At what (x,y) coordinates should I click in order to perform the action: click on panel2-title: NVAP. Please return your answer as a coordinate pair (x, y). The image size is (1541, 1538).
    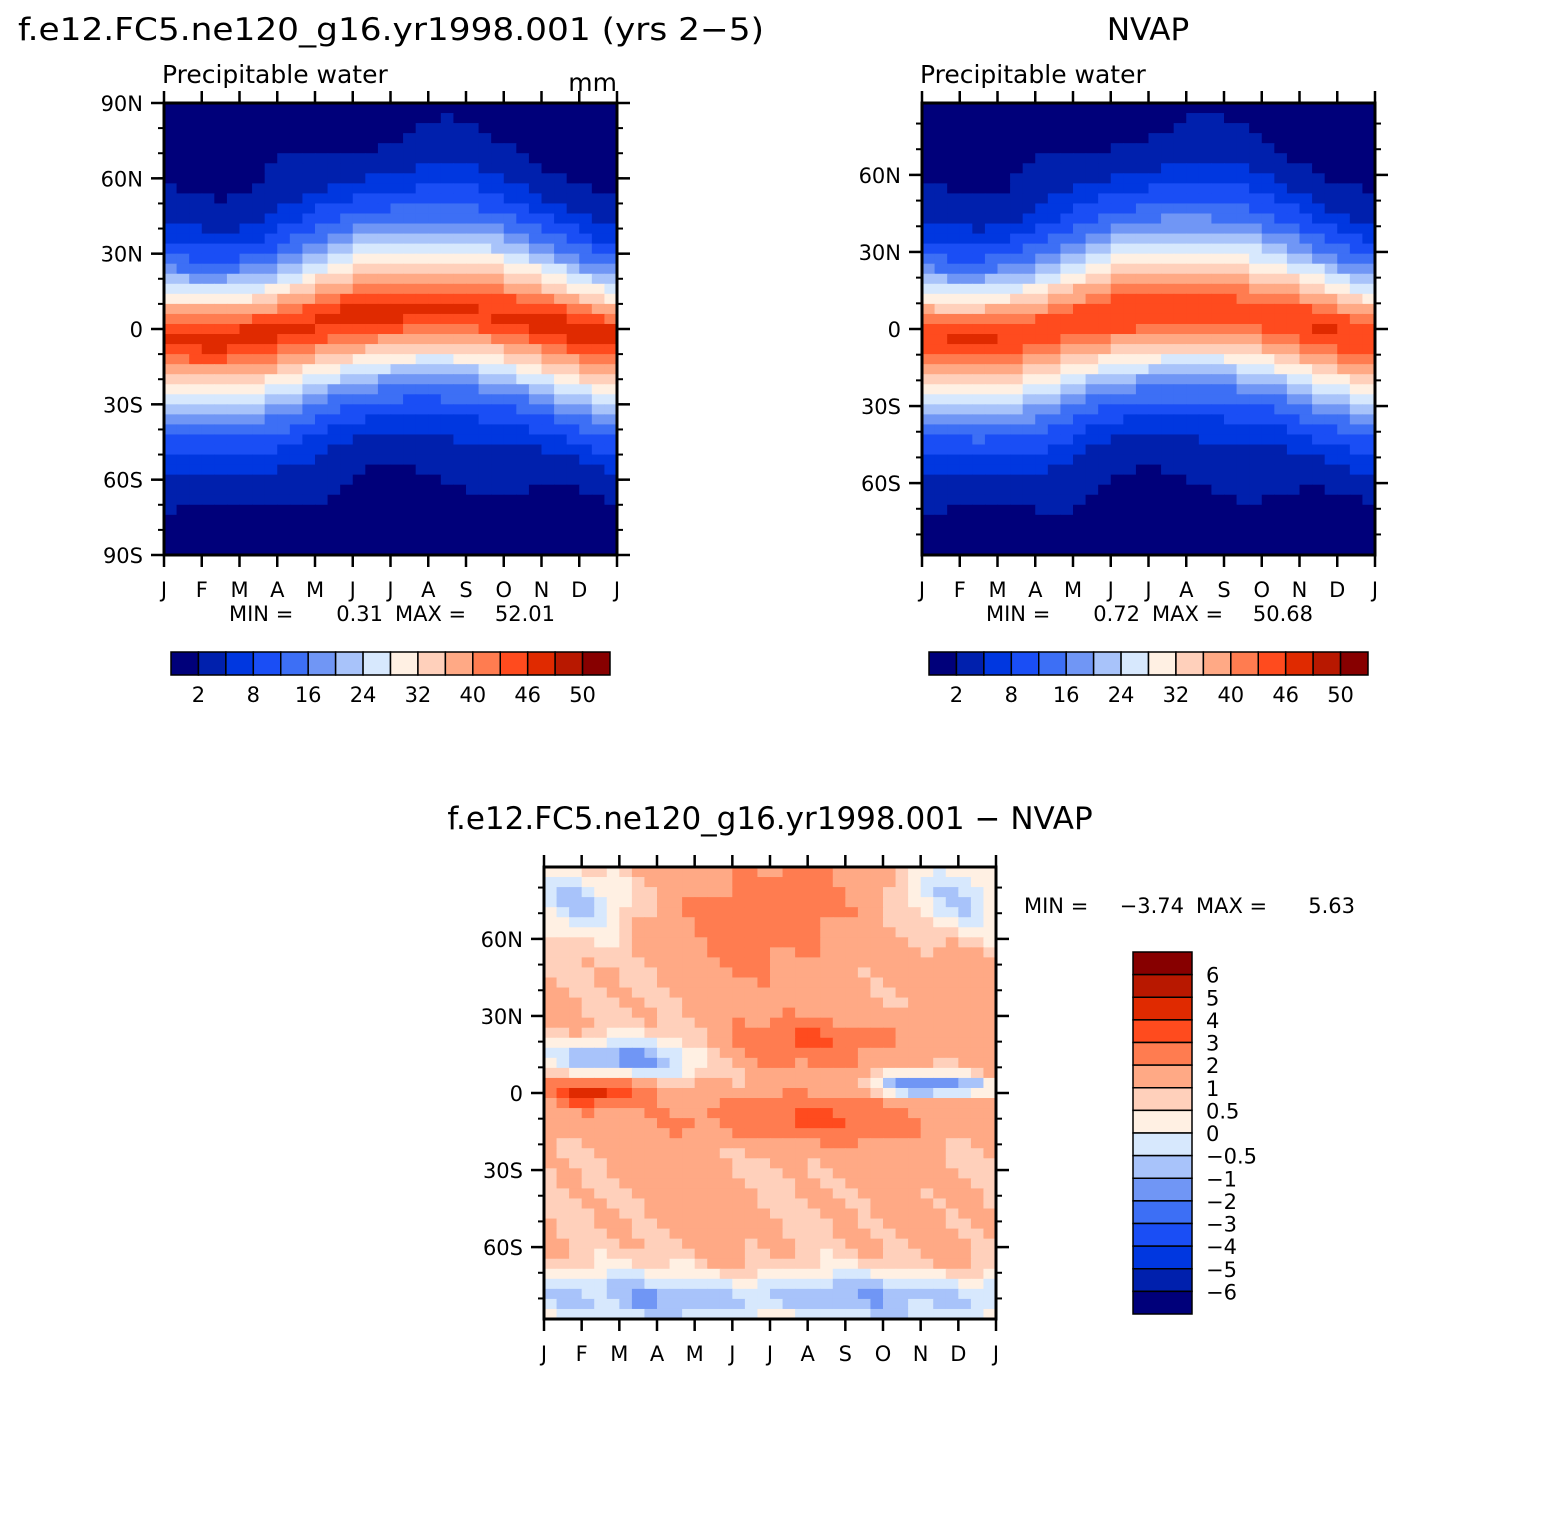
    Looking at the image, I should click on (1148, 30).